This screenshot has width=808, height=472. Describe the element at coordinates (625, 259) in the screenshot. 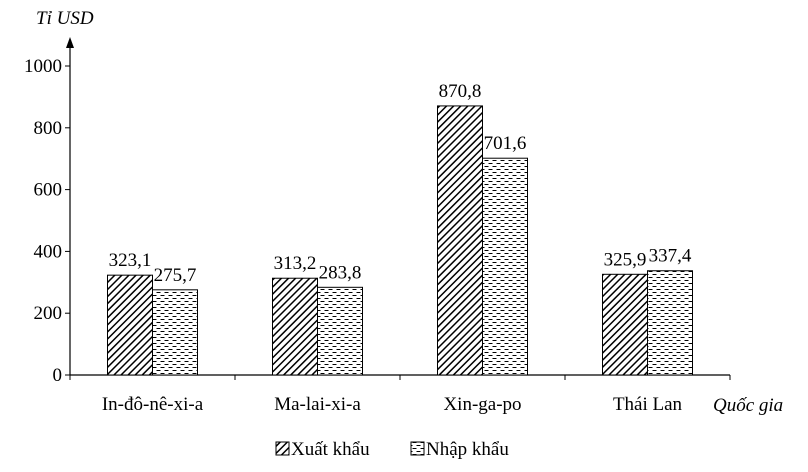

I see `bar-data-label: 325,9` at that location.